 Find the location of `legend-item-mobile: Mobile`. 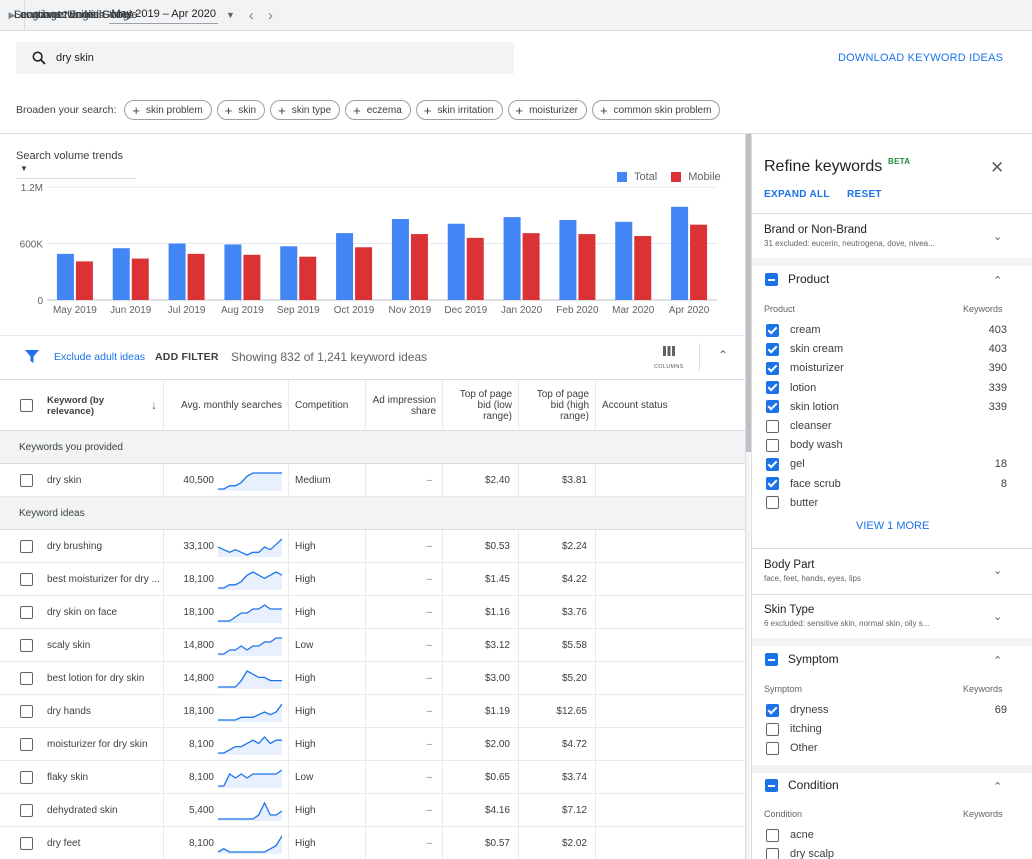

legend-item-mobile: Mobile is located at coordinates (696, 177).